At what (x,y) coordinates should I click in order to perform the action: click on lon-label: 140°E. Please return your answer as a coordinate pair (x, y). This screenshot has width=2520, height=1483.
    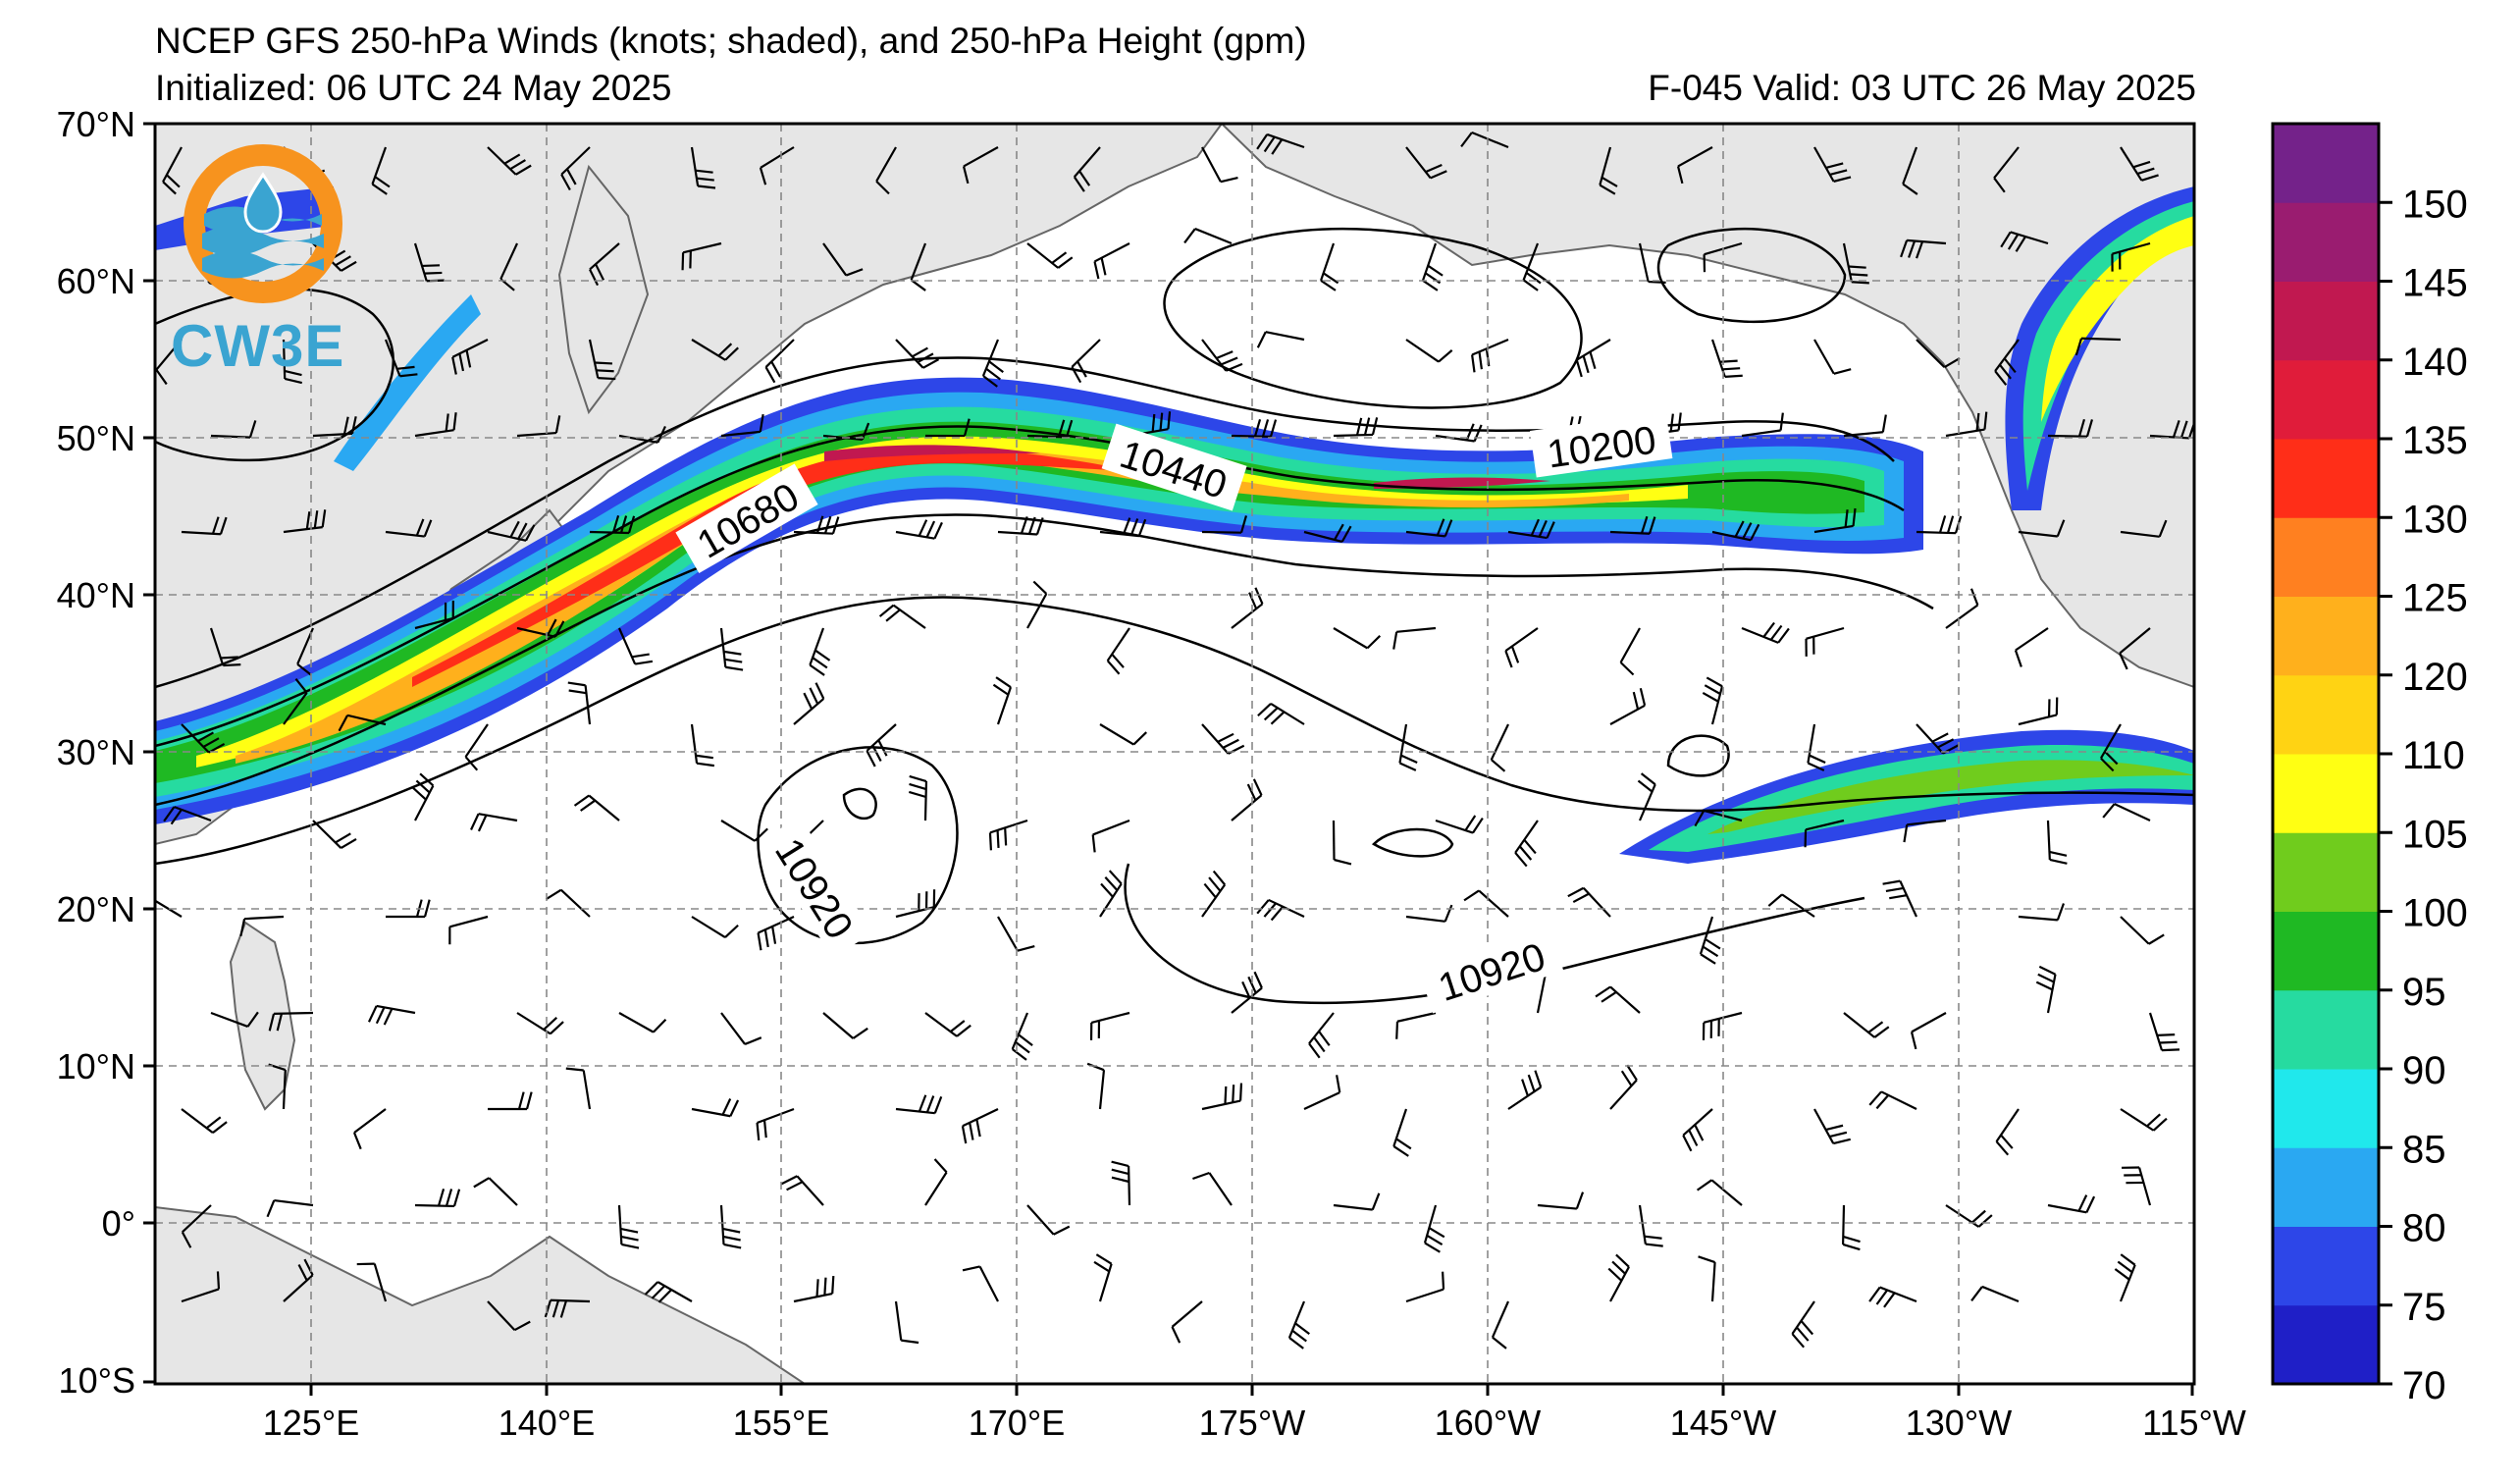
    Looking at the image, I should click on (547, 1423).